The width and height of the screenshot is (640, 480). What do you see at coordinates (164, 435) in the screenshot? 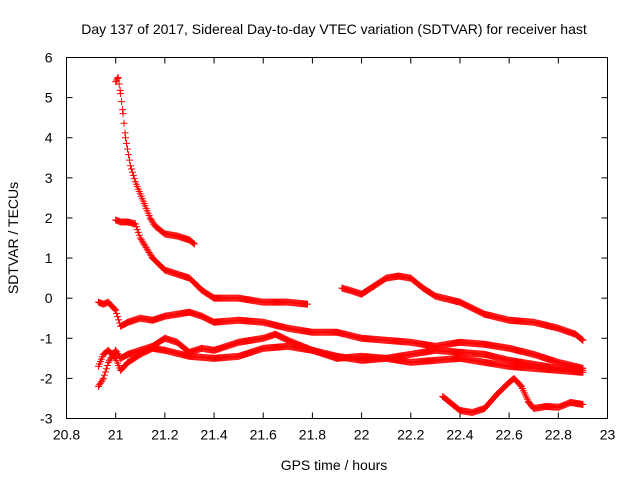
I see `x-tick-label: 21.2` at bounding box center [164, 435].